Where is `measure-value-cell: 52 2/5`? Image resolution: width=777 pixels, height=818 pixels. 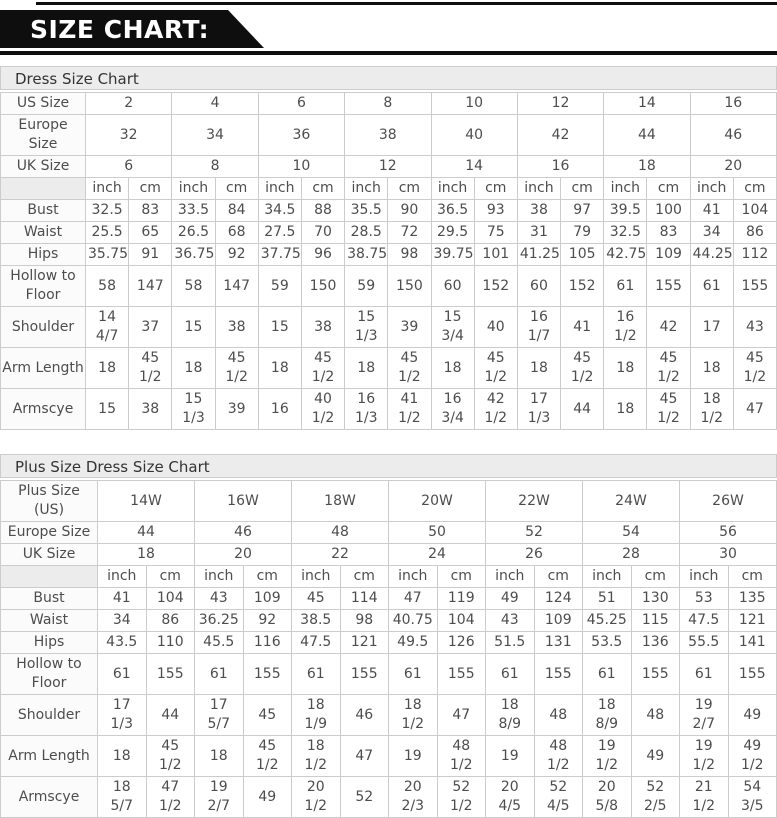 measure-value-cell: 52 2/5 is located at coordinates (655, 797).